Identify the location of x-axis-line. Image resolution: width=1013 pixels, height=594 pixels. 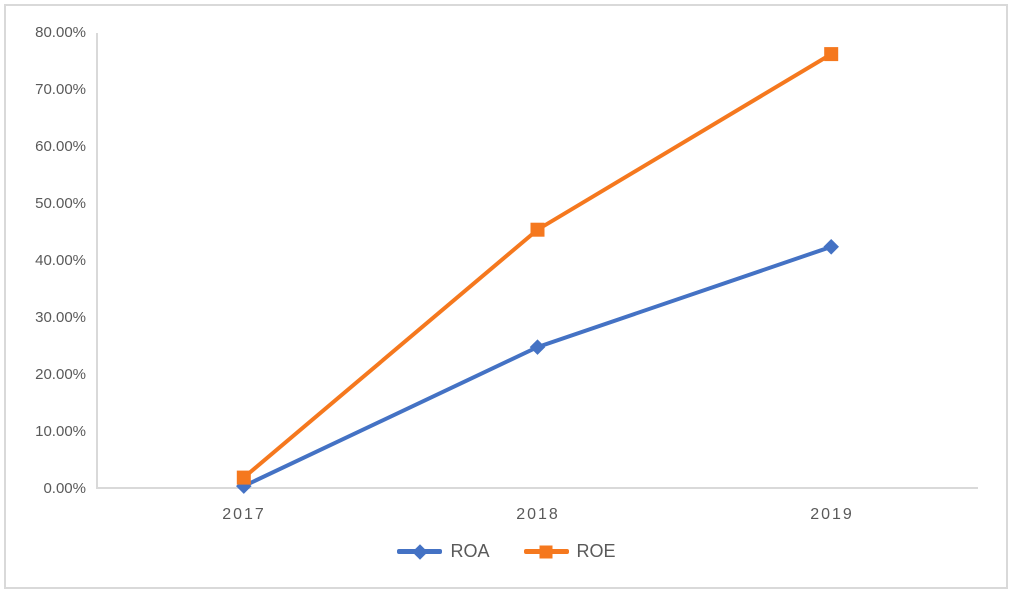
(537, 488).